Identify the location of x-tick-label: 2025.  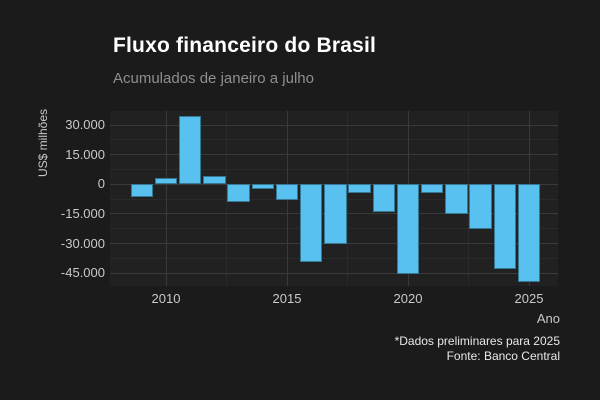
(529, 298).